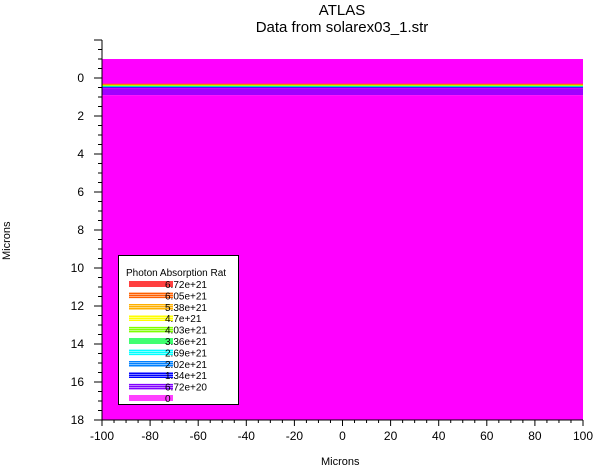 This screenshot has height=471, width=596. Describe the element at coordinates (391, 436) in the screenshot. I see `x-tick-label: 20` at that location.